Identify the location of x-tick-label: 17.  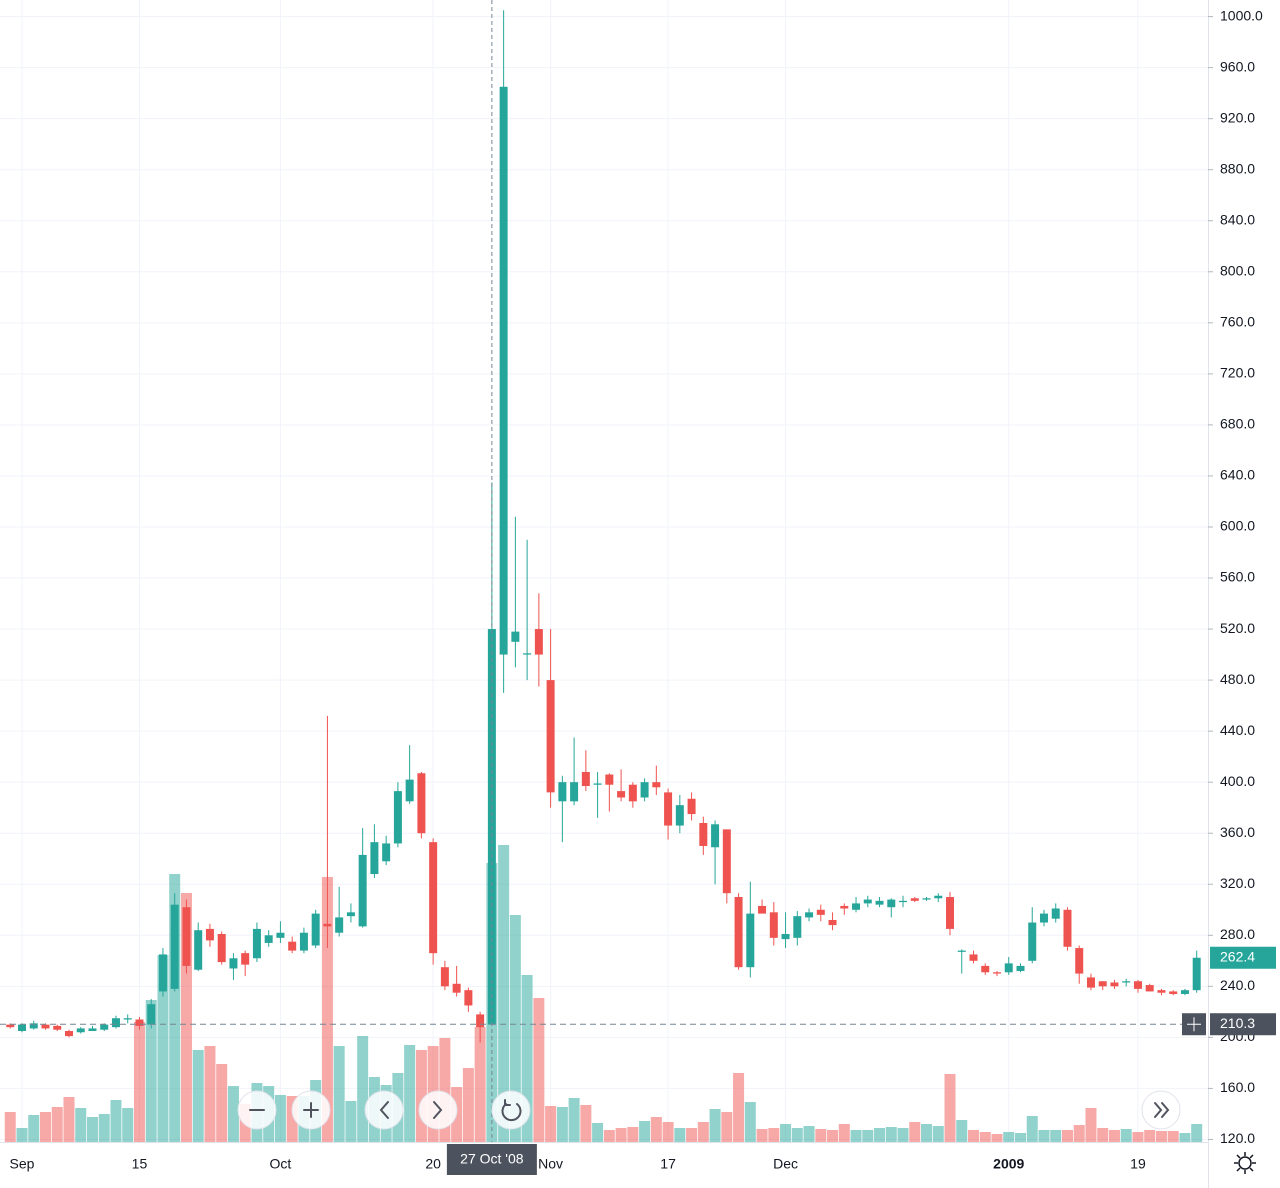
(668, 1164).